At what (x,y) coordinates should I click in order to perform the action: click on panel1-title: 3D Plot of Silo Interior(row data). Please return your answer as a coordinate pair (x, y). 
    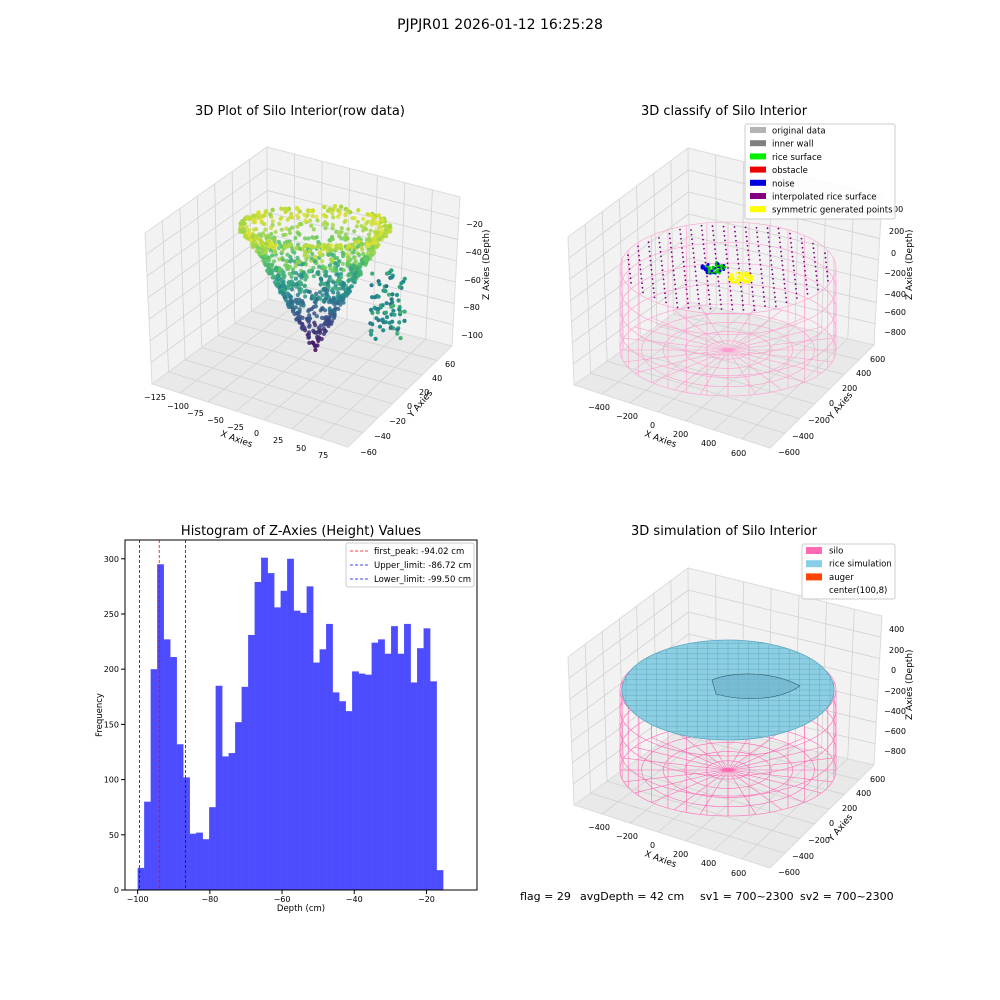
    Looking at the image, I should click on (300, 111).